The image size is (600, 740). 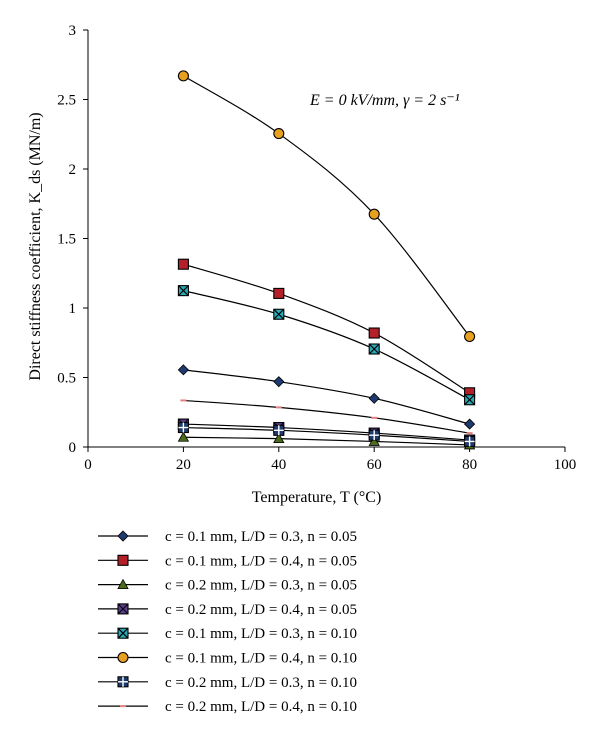 What do you see at coordinates (261, 586) in the screenshot?
I see `legend-label: c = 0.2 mm, L/D = 0.3, n = 0.05` at bounding box center [261, 586].